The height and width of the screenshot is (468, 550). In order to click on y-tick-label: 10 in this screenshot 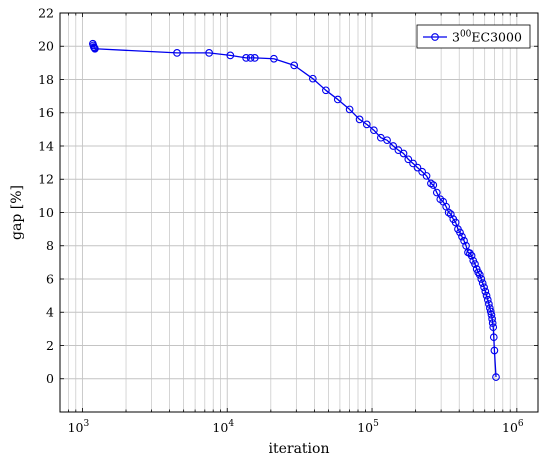, I will do `click(46, 212)`.